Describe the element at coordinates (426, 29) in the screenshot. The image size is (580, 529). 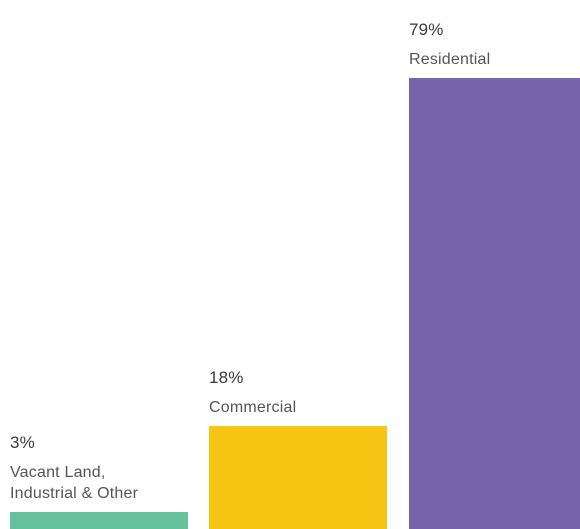
I see `value-label-3: 79%` at that location.